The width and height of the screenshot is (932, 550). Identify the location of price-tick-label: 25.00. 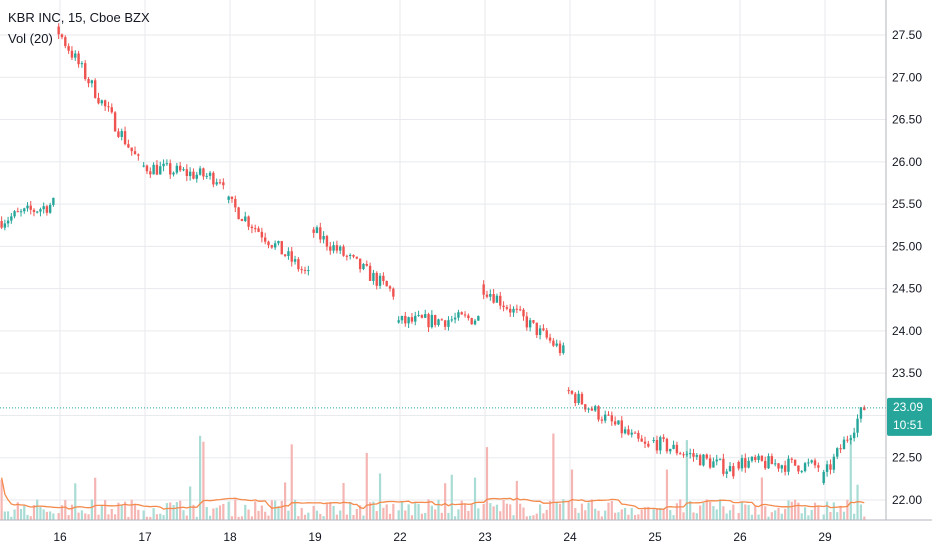
(907, 246).